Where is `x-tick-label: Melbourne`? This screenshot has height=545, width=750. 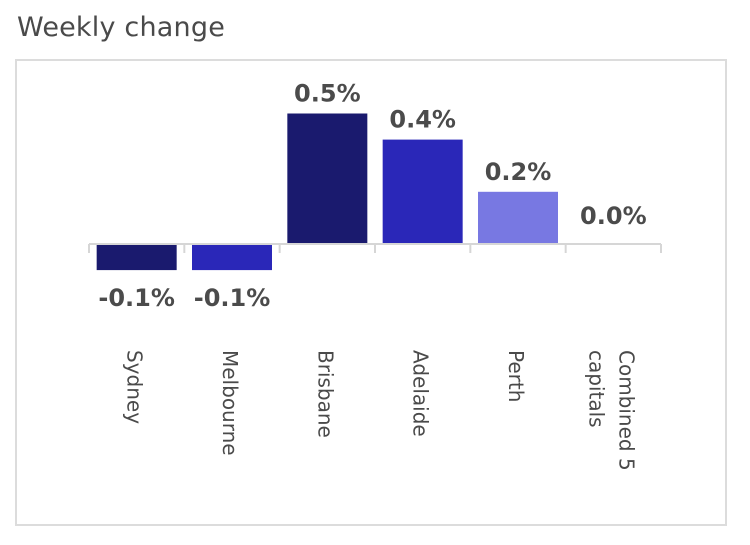 x-tick-label: Melbourne is located at coordinates (230, 403).